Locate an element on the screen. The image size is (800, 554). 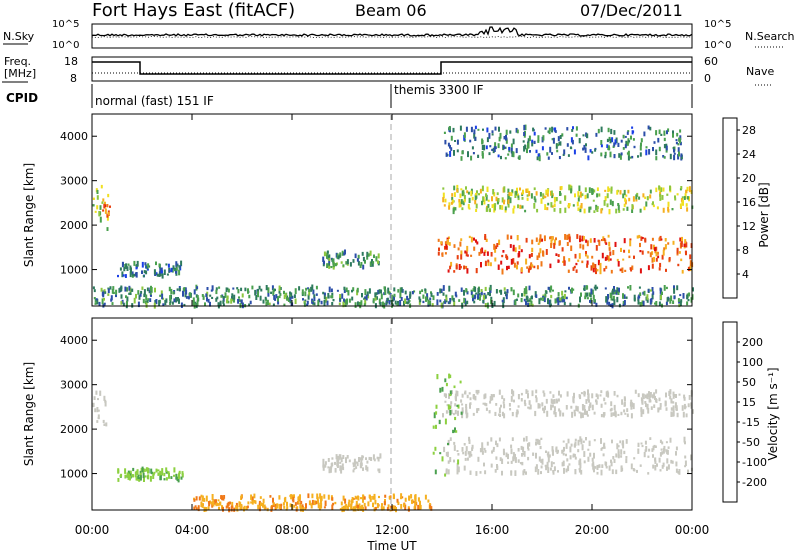
y-tick-label: 4000 is located at coordinates (74, 136).